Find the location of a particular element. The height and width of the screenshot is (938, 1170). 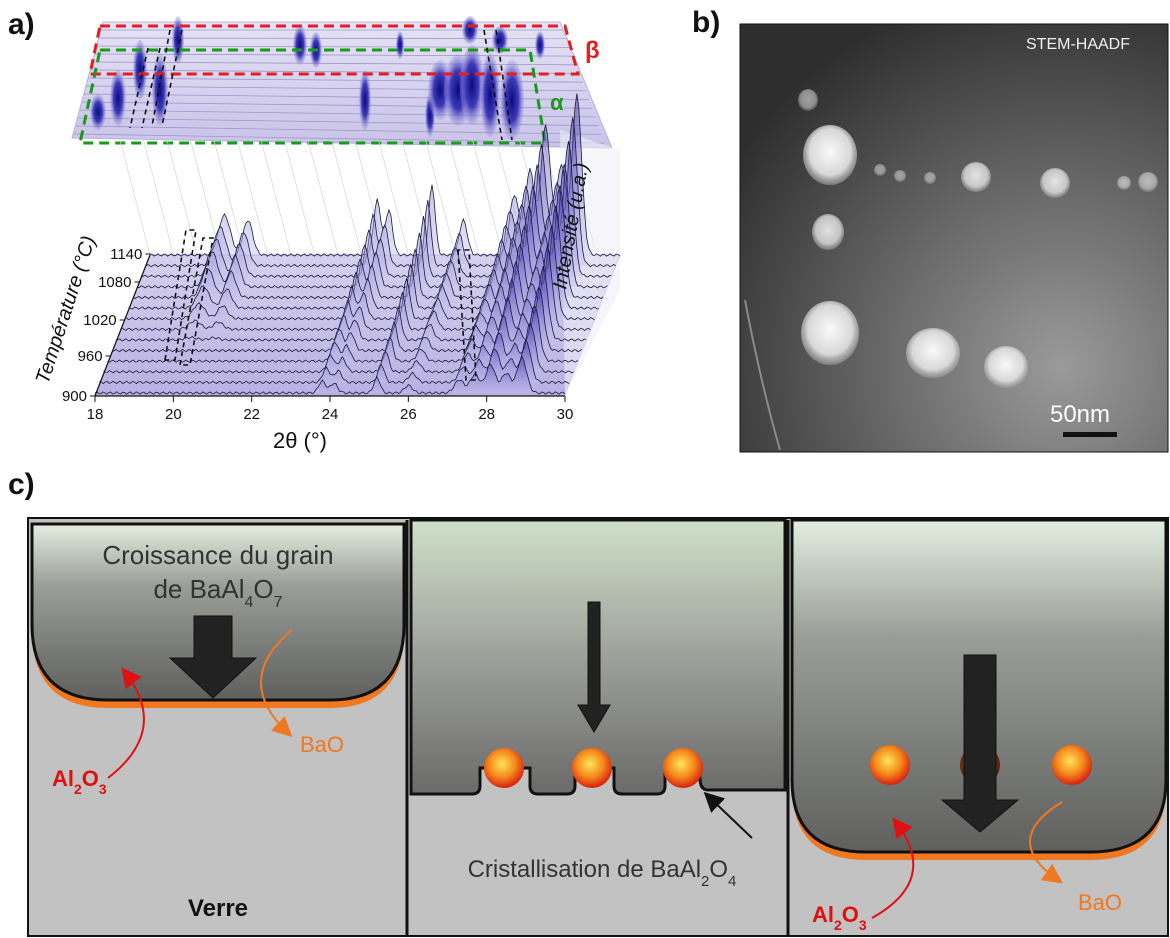

x-tick-label: 20 is located at coordinates (173, 414).